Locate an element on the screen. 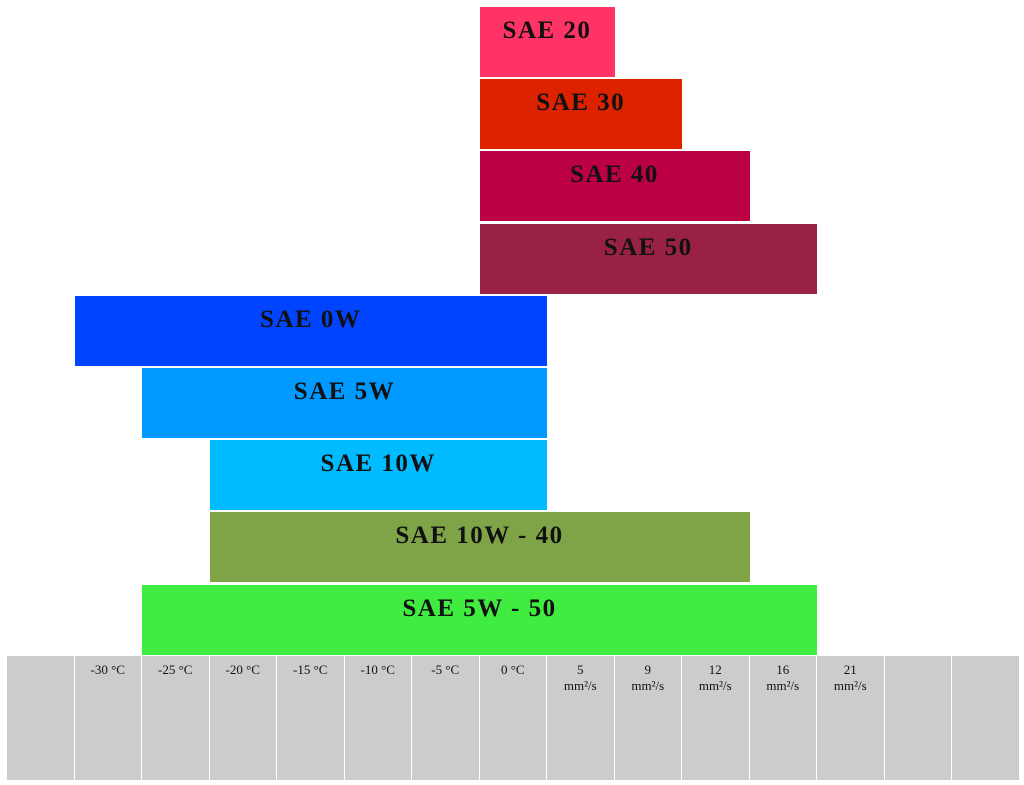 The height and width of the screenshot is (785, 1024). axis-cell: 5 mm²/s is located at coordinates (581, 718).